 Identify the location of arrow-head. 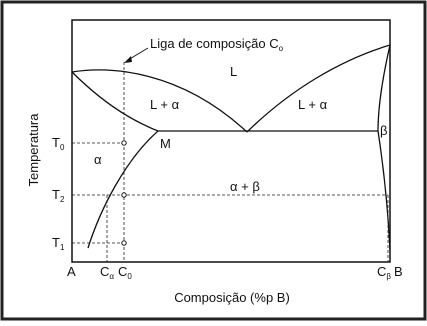
(128, 59).